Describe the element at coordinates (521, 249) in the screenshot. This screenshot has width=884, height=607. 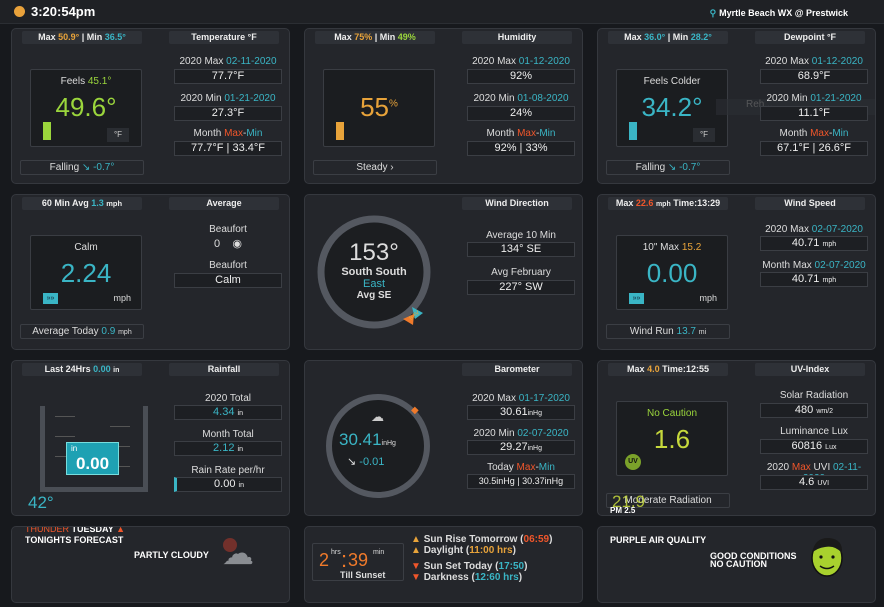
I see `wdir-avg10: 134° SE` at that location.